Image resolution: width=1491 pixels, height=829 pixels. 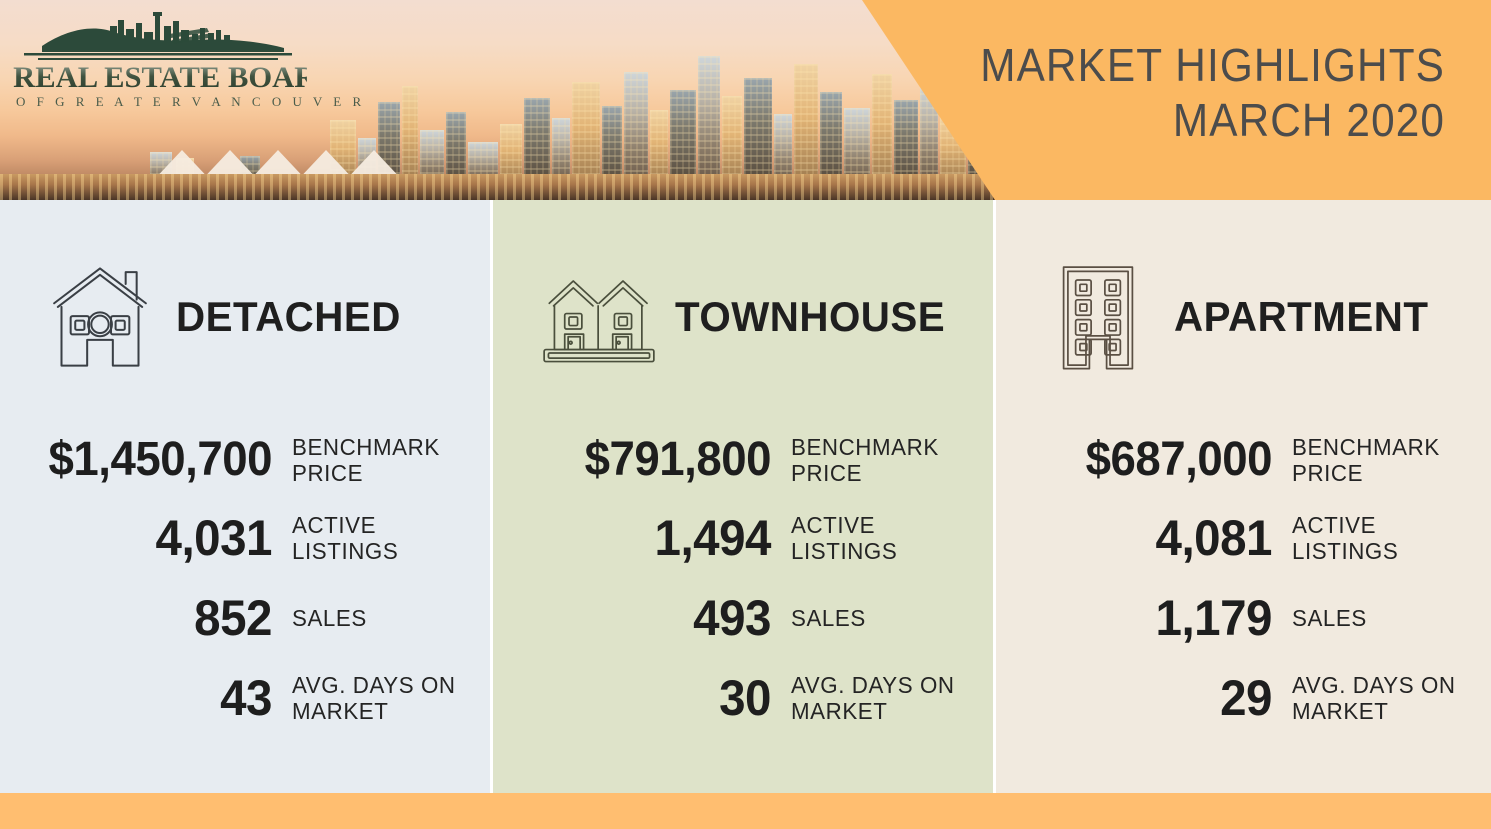 I want to click on stat-value: $791,800, so click(x=678, y=459).